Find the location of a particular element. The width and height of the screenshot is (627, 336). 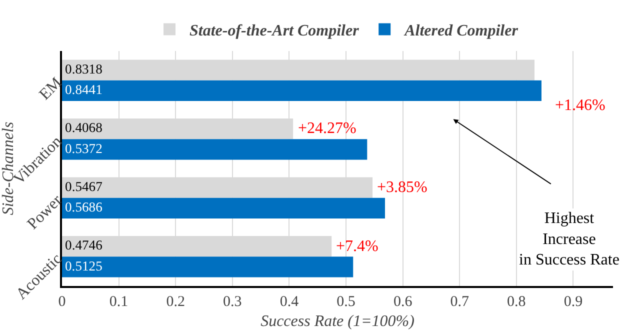

legend-label: State-of-the-Art Compiler is located at coordinates (275, 31).